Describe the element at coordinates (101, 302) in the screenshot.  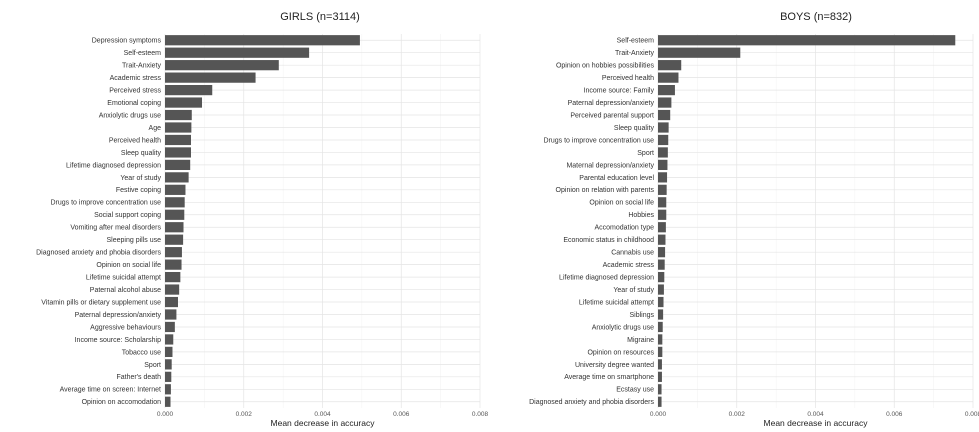
I see `girls-category-label: Vitamin pills or dietary supplement use` at that location.